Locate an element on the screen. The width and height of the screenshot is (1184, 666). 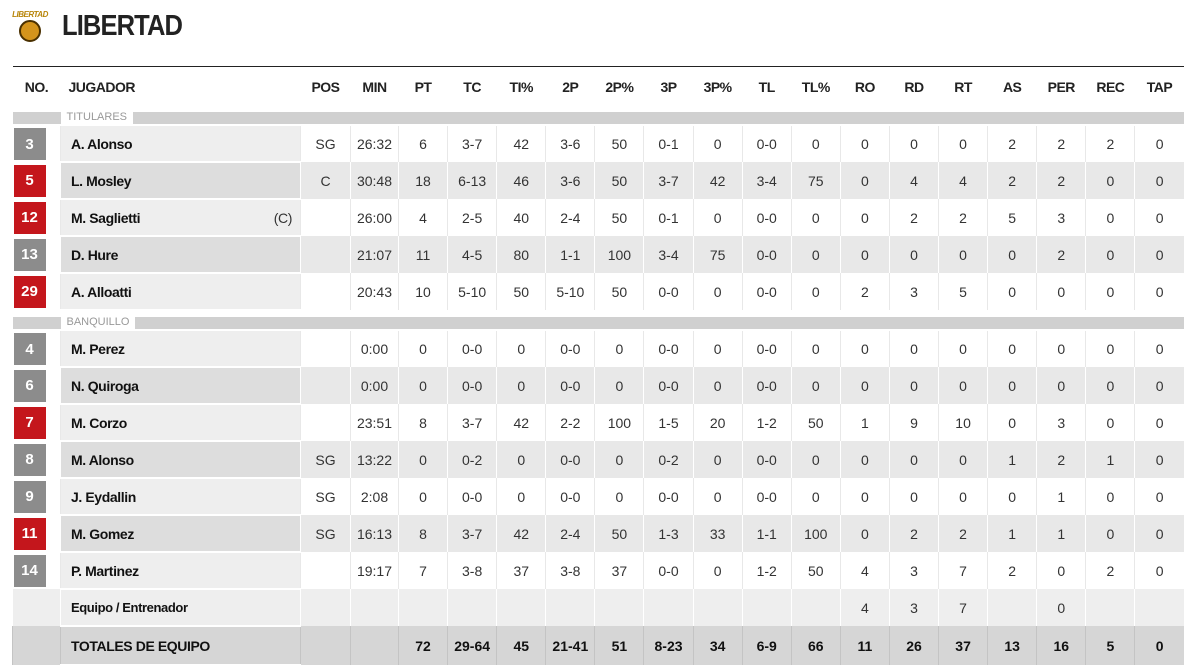
stat-cell: 1-1 is located at coordinates (766, 533).